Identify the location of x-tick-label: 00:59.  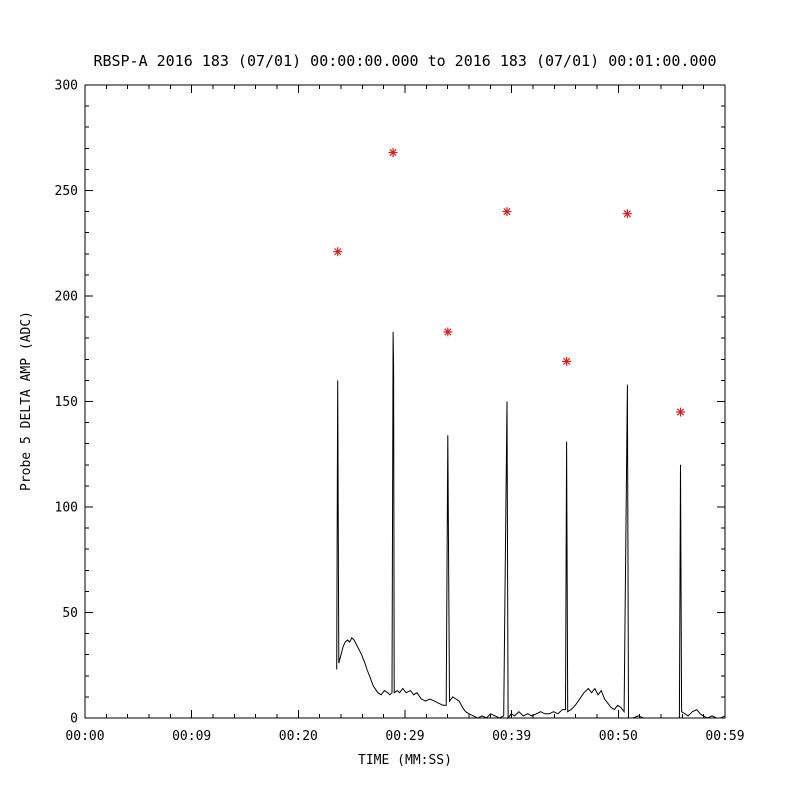
(724, 736).